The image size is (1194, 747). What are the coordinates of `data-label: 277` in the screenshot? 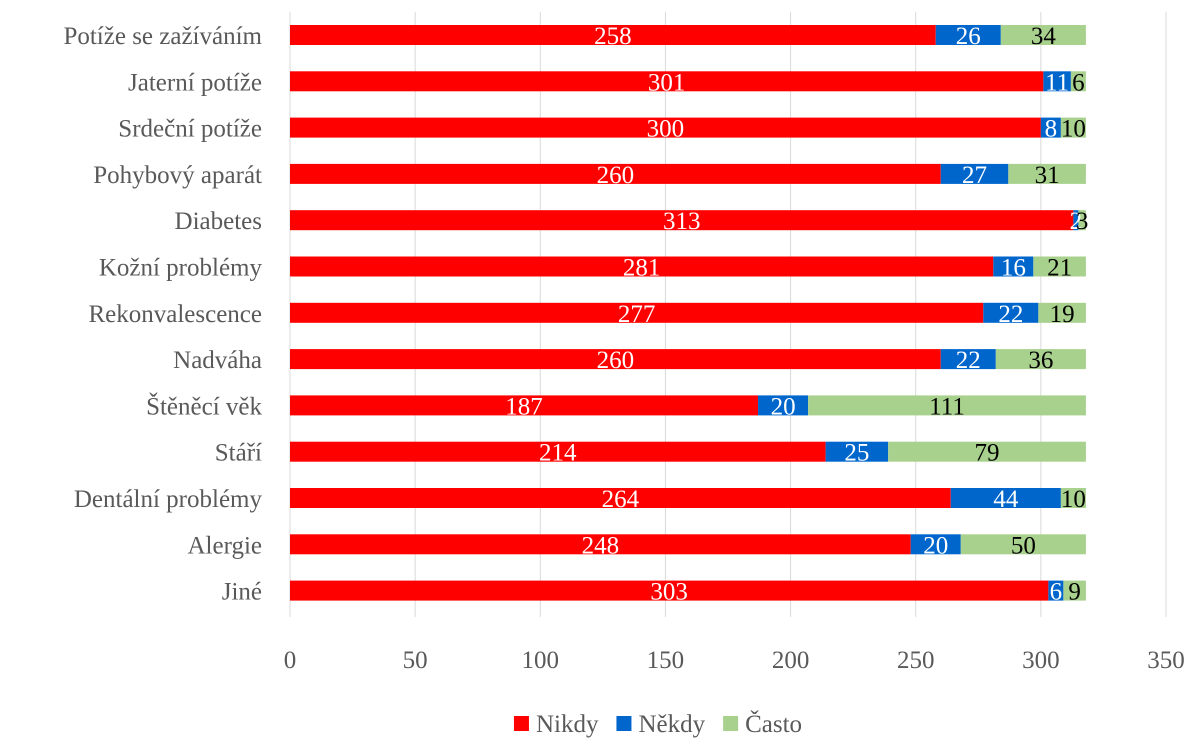 It's located at (637, 314).